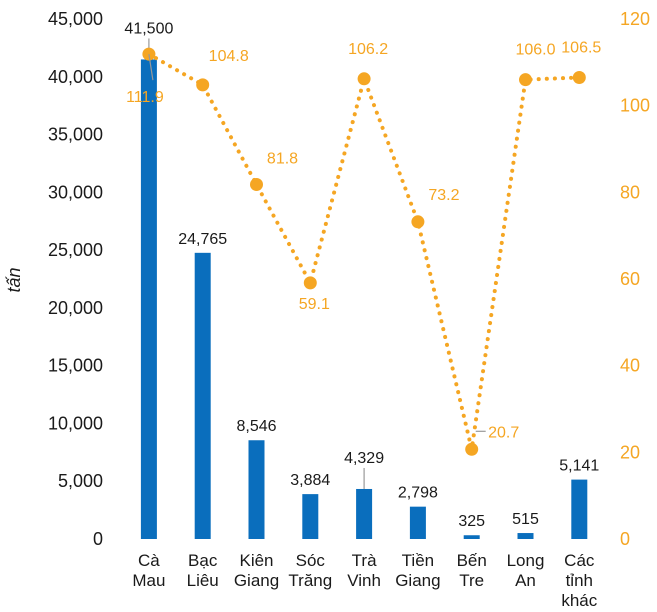 The image size is (657, 612). Describe the element at coordinates (535, 50) in the screenshot. I see `line-value-label: 106.0` at that location.